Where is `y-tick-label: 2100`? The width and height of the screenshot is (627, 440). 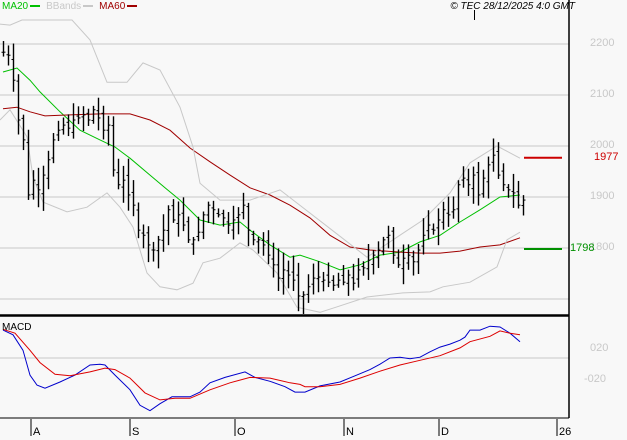
y-tick-label: 2100 is located at coordinates (602, 94).